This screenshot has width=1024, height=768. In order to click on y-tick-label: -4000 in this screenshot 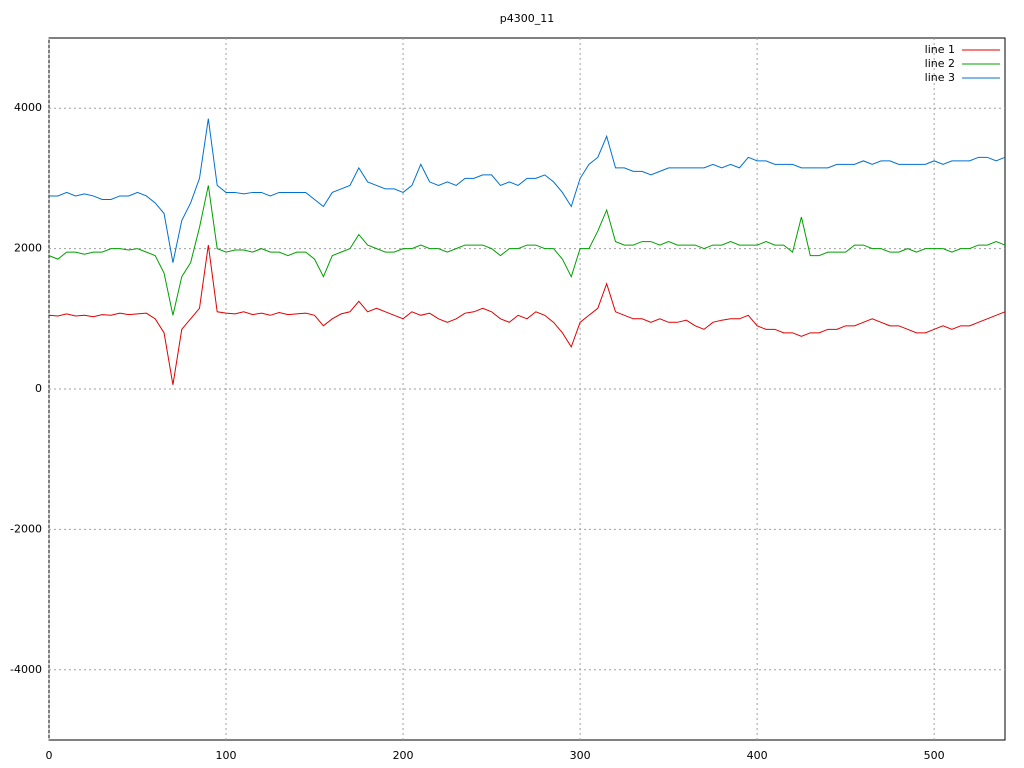, I will do `click(26, 669)`.